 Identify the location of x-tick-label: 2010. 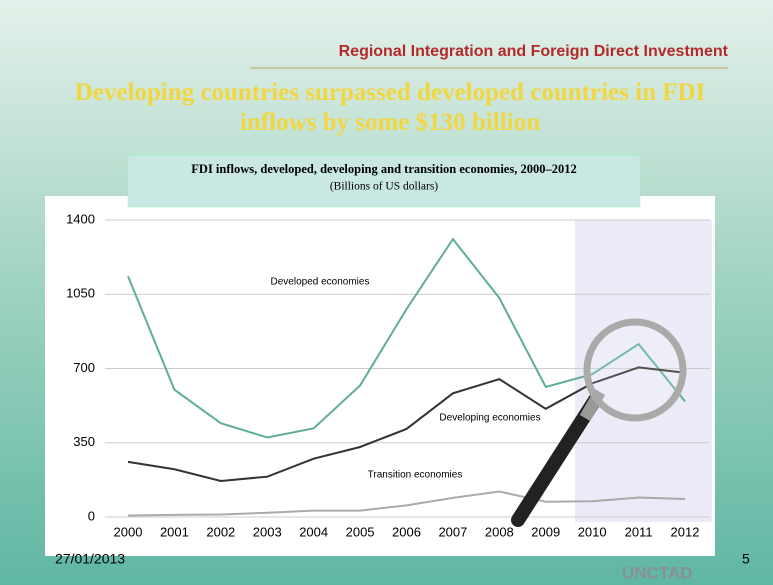
(592, 531).